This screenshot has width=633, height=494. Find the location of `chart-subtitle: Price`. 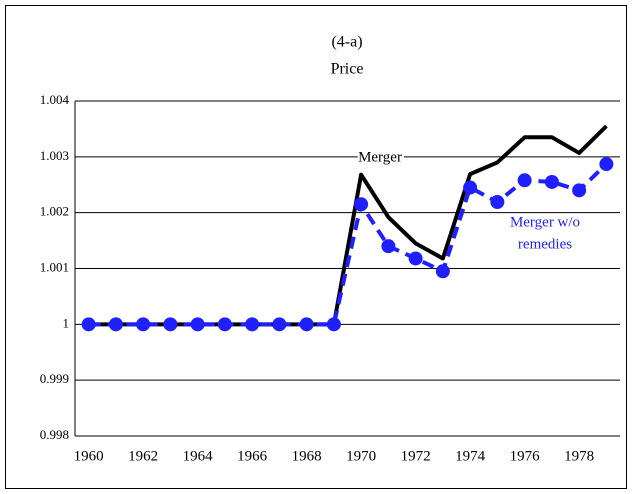

chart-subtitle: Price is located at coordinates (347, 69).